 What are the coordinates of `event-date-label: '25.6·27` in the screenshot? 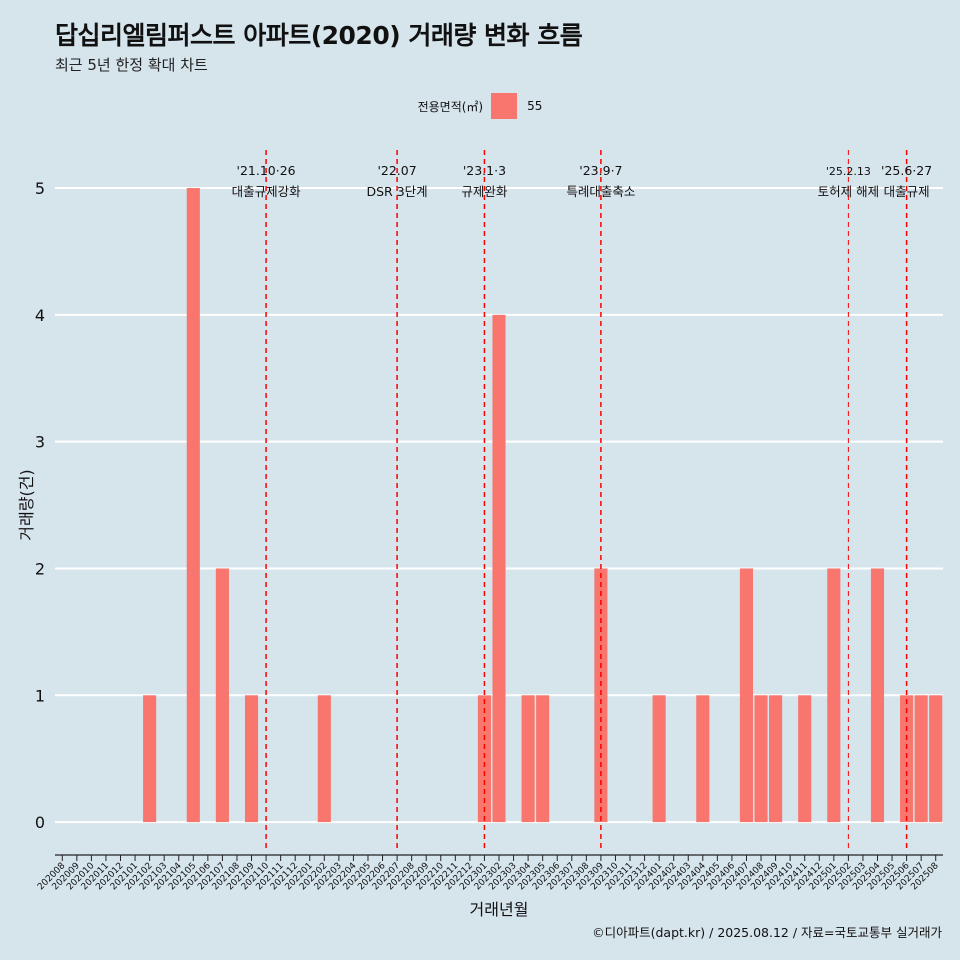 It's located at (906, 170).